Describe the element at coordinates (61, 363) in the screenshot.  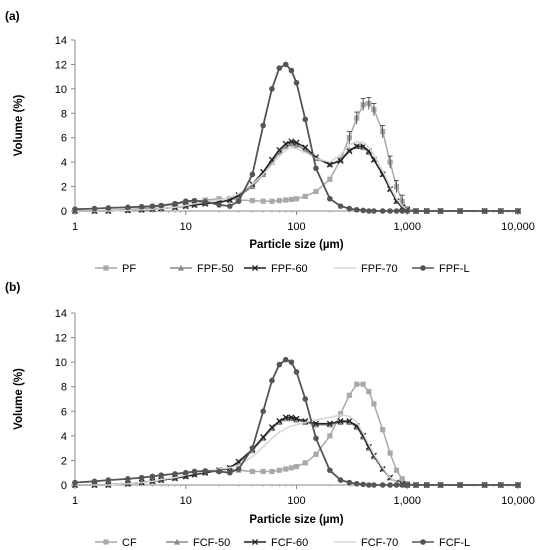
I see `y-tick-label: 10` at that location.